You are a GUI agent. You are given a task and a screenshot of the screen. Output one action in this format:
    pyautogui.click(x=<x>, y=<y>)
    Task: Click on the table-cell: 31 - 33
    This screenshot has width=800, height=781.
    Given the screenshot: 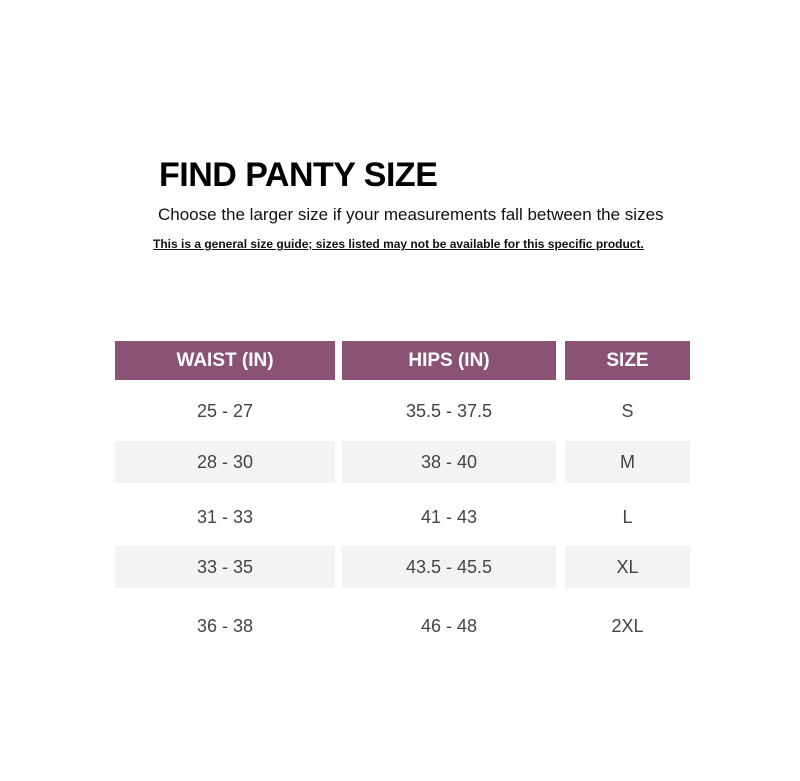 What is the action you would take?
    pyautogui.click(x=225, y=516)
    